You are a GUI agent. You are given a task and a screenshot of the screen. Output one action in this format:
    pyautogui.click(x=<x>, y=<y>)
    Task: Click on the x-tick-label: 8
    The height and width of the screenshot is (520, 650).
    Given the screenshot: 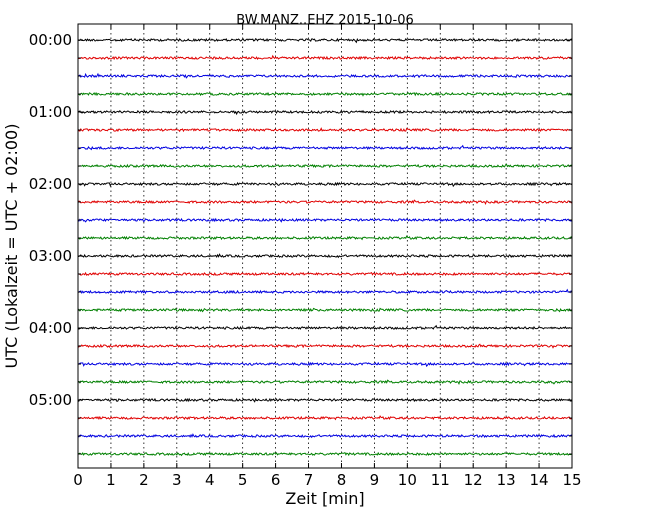 What is the action you would take?
    pyautogui.click(x=342, y=480)
    